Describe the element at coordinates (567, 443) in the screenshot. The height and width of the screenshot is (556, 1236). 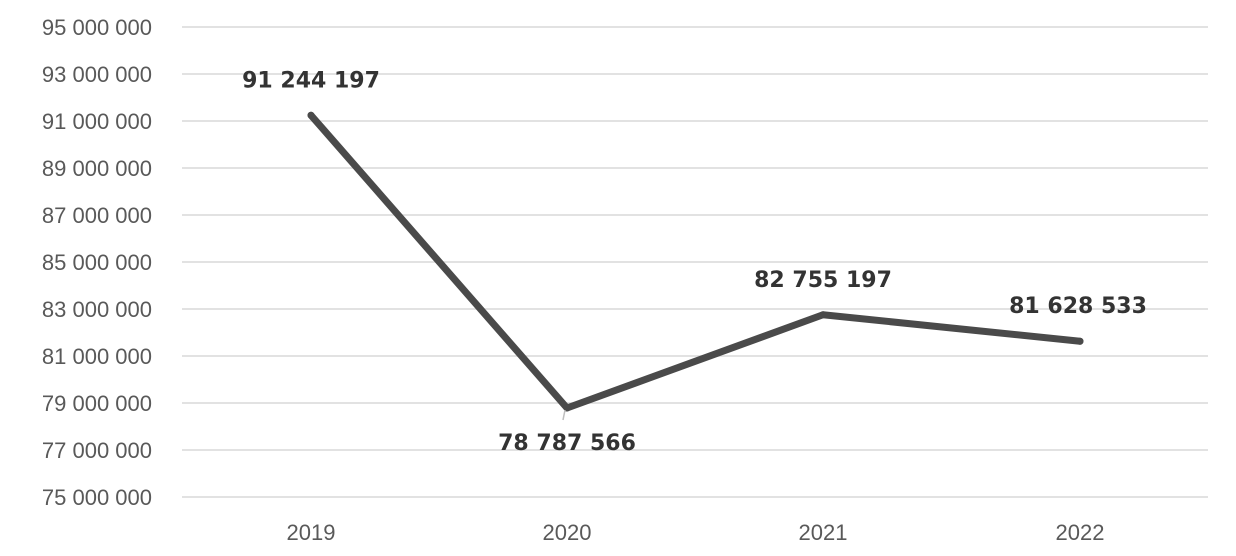
I see `data-label: 78 787 566` at that location.